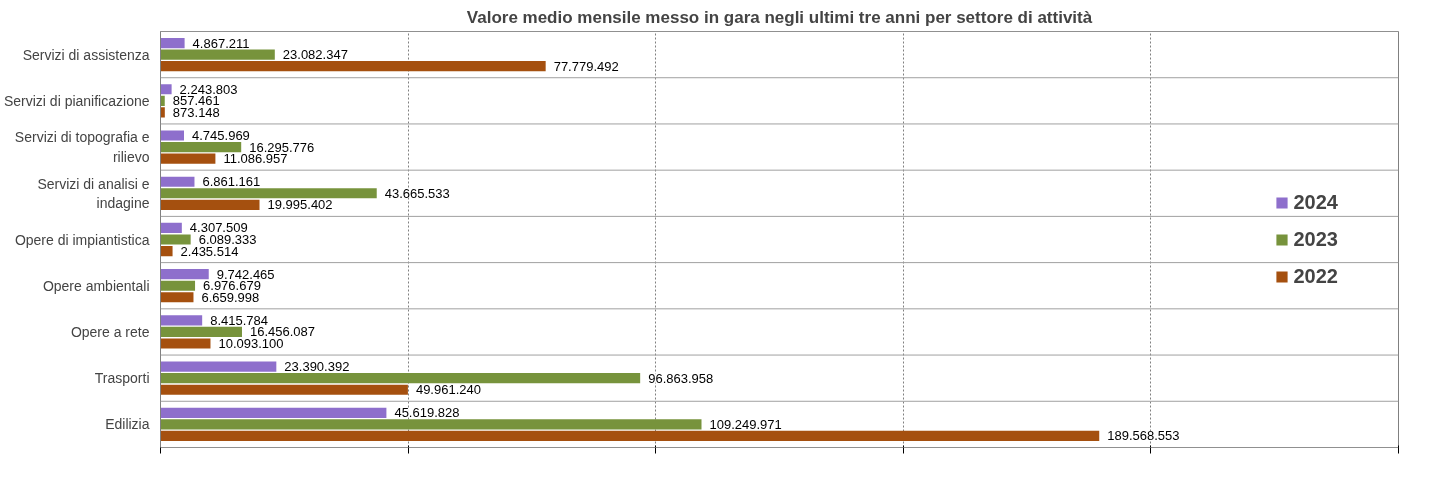  I want to click on y-tick-label: Servizi di assistenza, so click(86, 54).